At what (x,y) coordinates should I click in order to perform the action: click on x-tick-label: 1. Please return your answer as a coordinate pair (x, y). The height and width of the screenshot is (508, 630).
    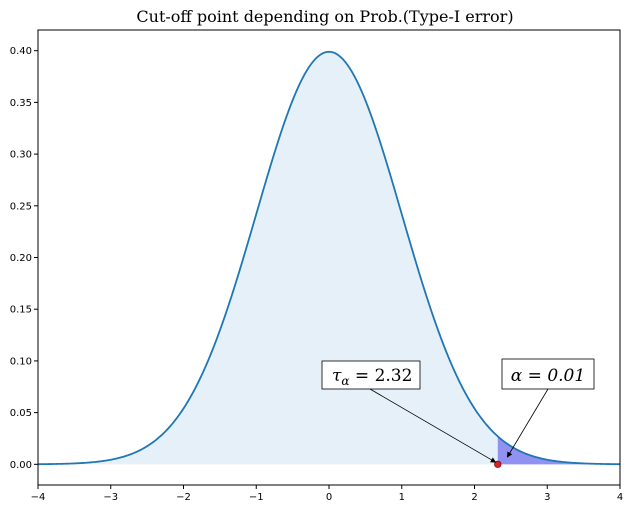
    Looking at the image, I should click on (402, 497).